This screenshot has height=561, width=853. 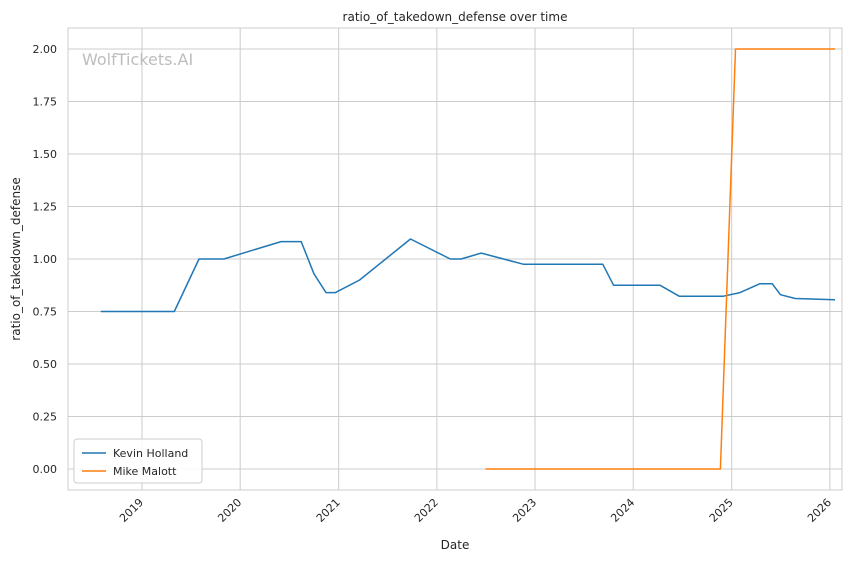 I want to click on y-tick-label: 0.25, so click(x=45, y=417).